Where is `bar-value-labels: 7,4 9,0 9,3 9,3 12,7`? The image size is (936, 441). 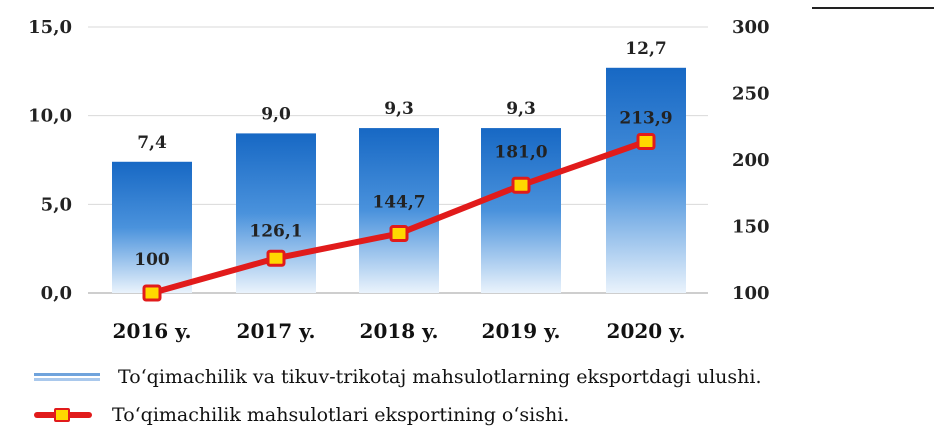 bar-value-labels: 7,4 9,0 9,3 9,3 12,7 is located at coordinates (401, 96).